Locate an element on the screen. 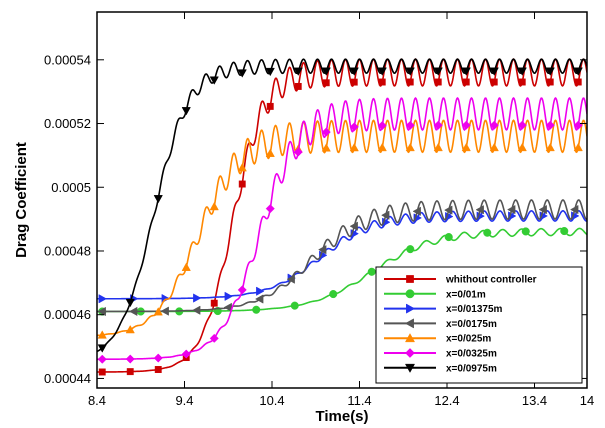  x-tick-label: 10.4 is located at coordinates (271, 400).